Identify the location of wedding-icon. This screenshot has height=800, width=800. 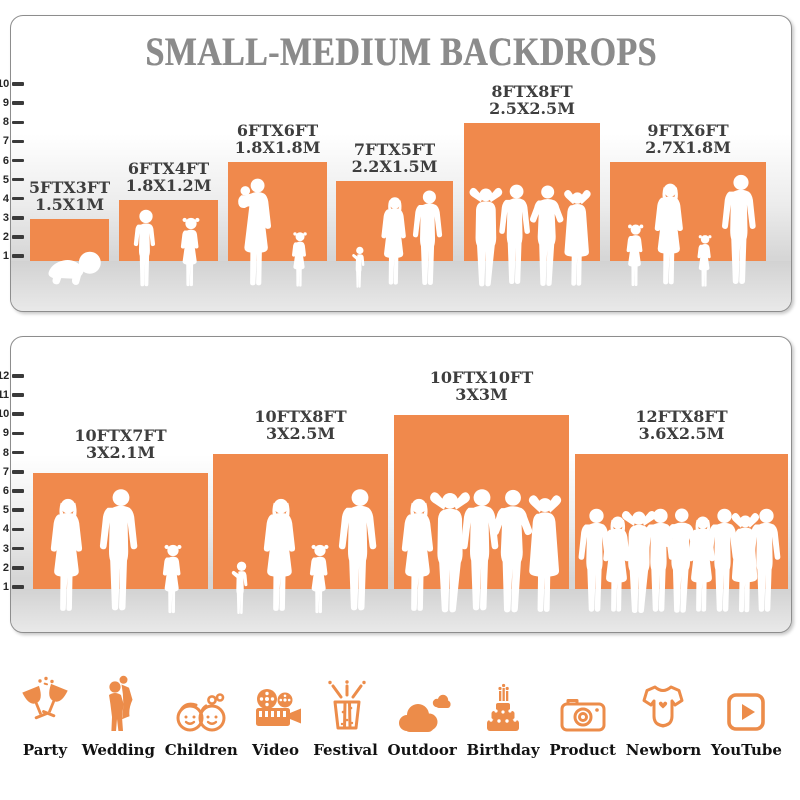
(121, 703).